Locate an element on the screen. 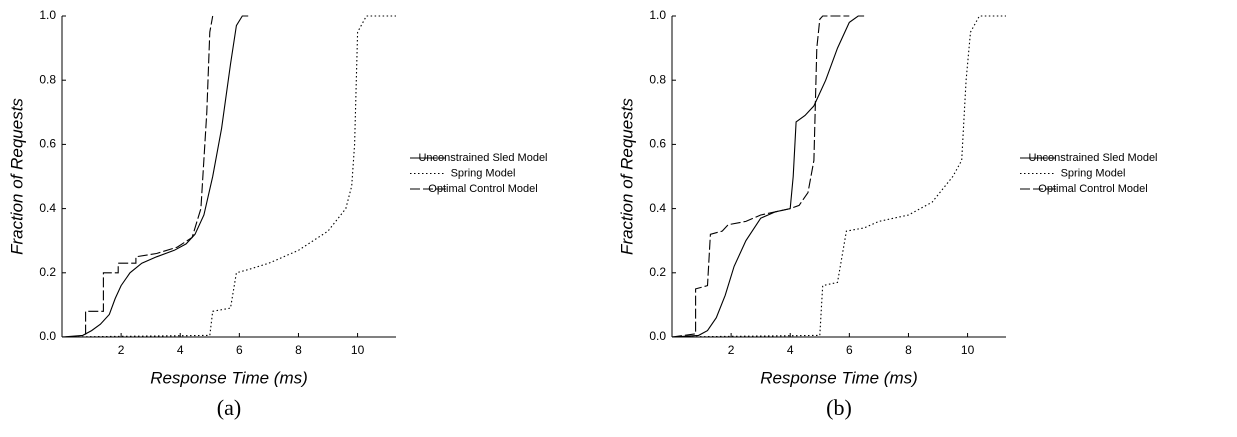  caption: (b) is located at coordinates (839, 407).